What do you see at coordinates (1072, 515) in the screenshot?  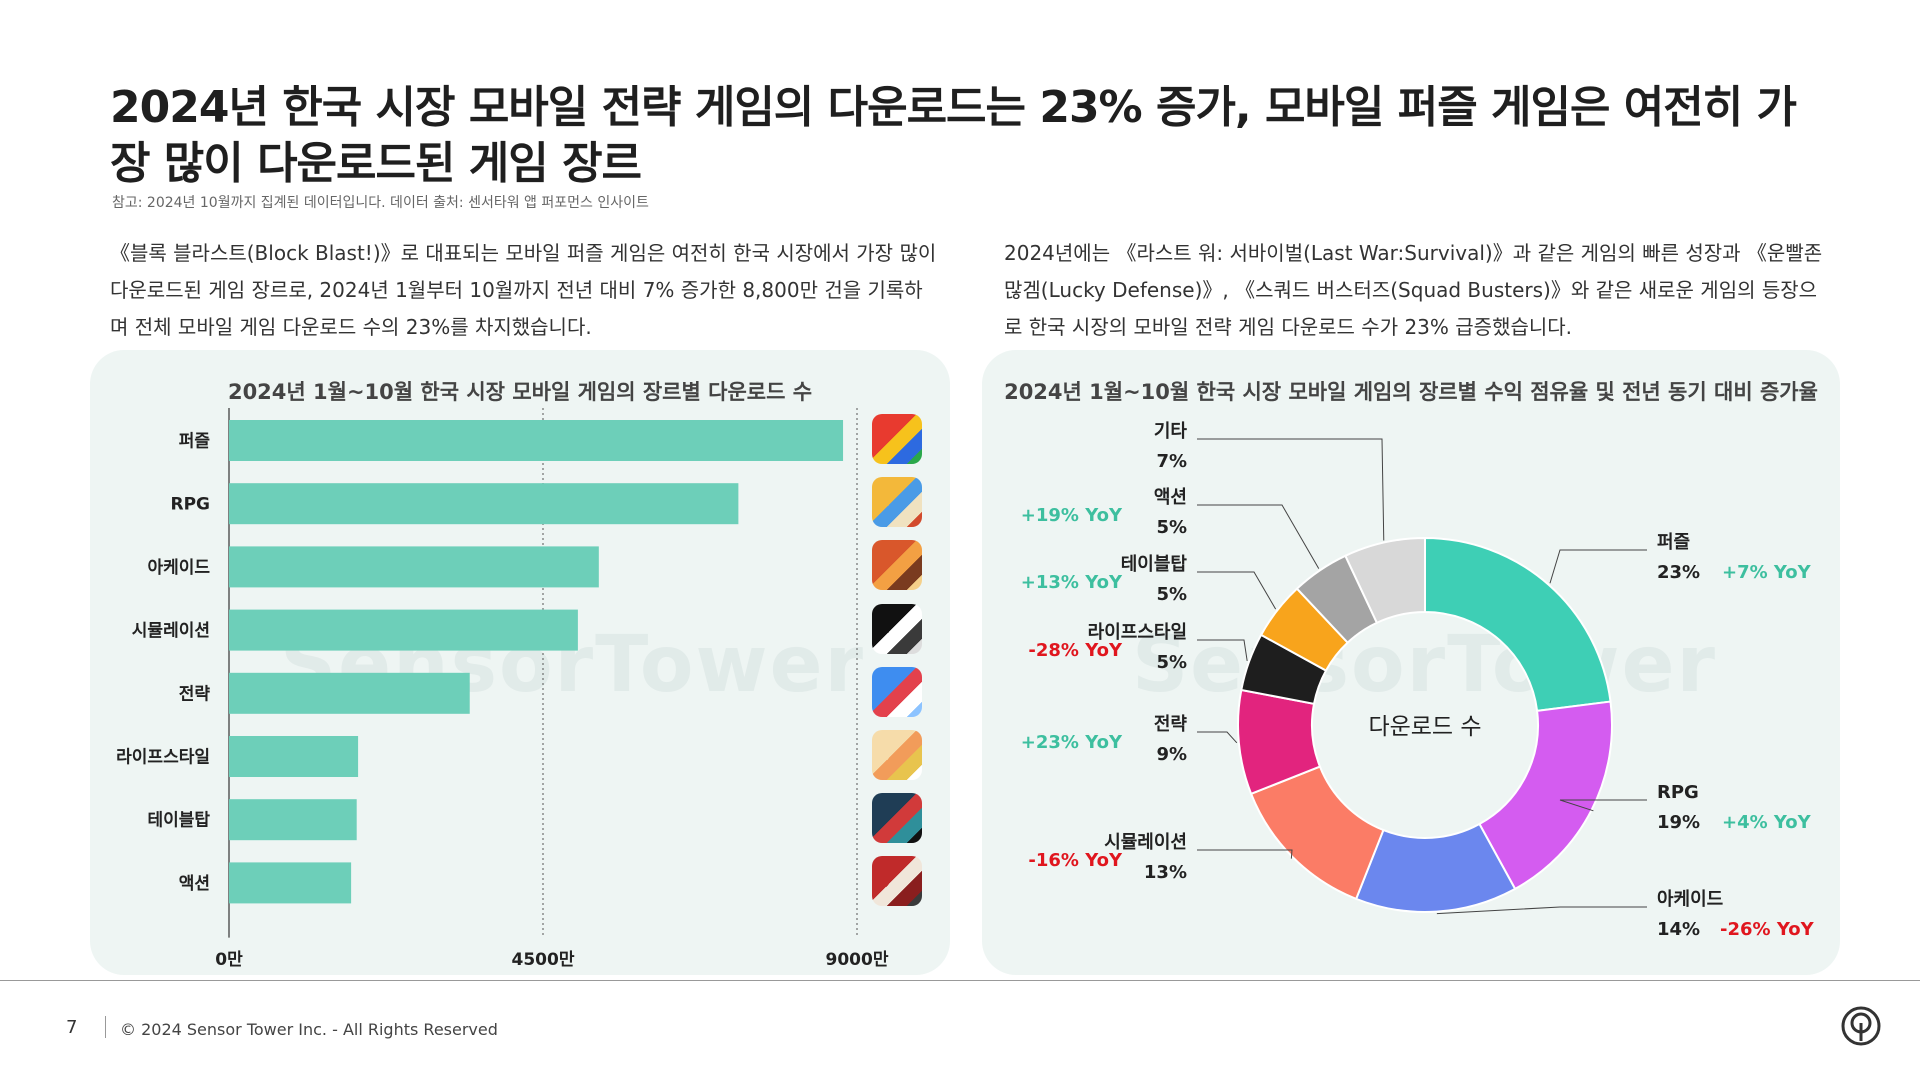 I see `donut-slice-yoy: +19% YoY` at bounding box center [1072, 515].